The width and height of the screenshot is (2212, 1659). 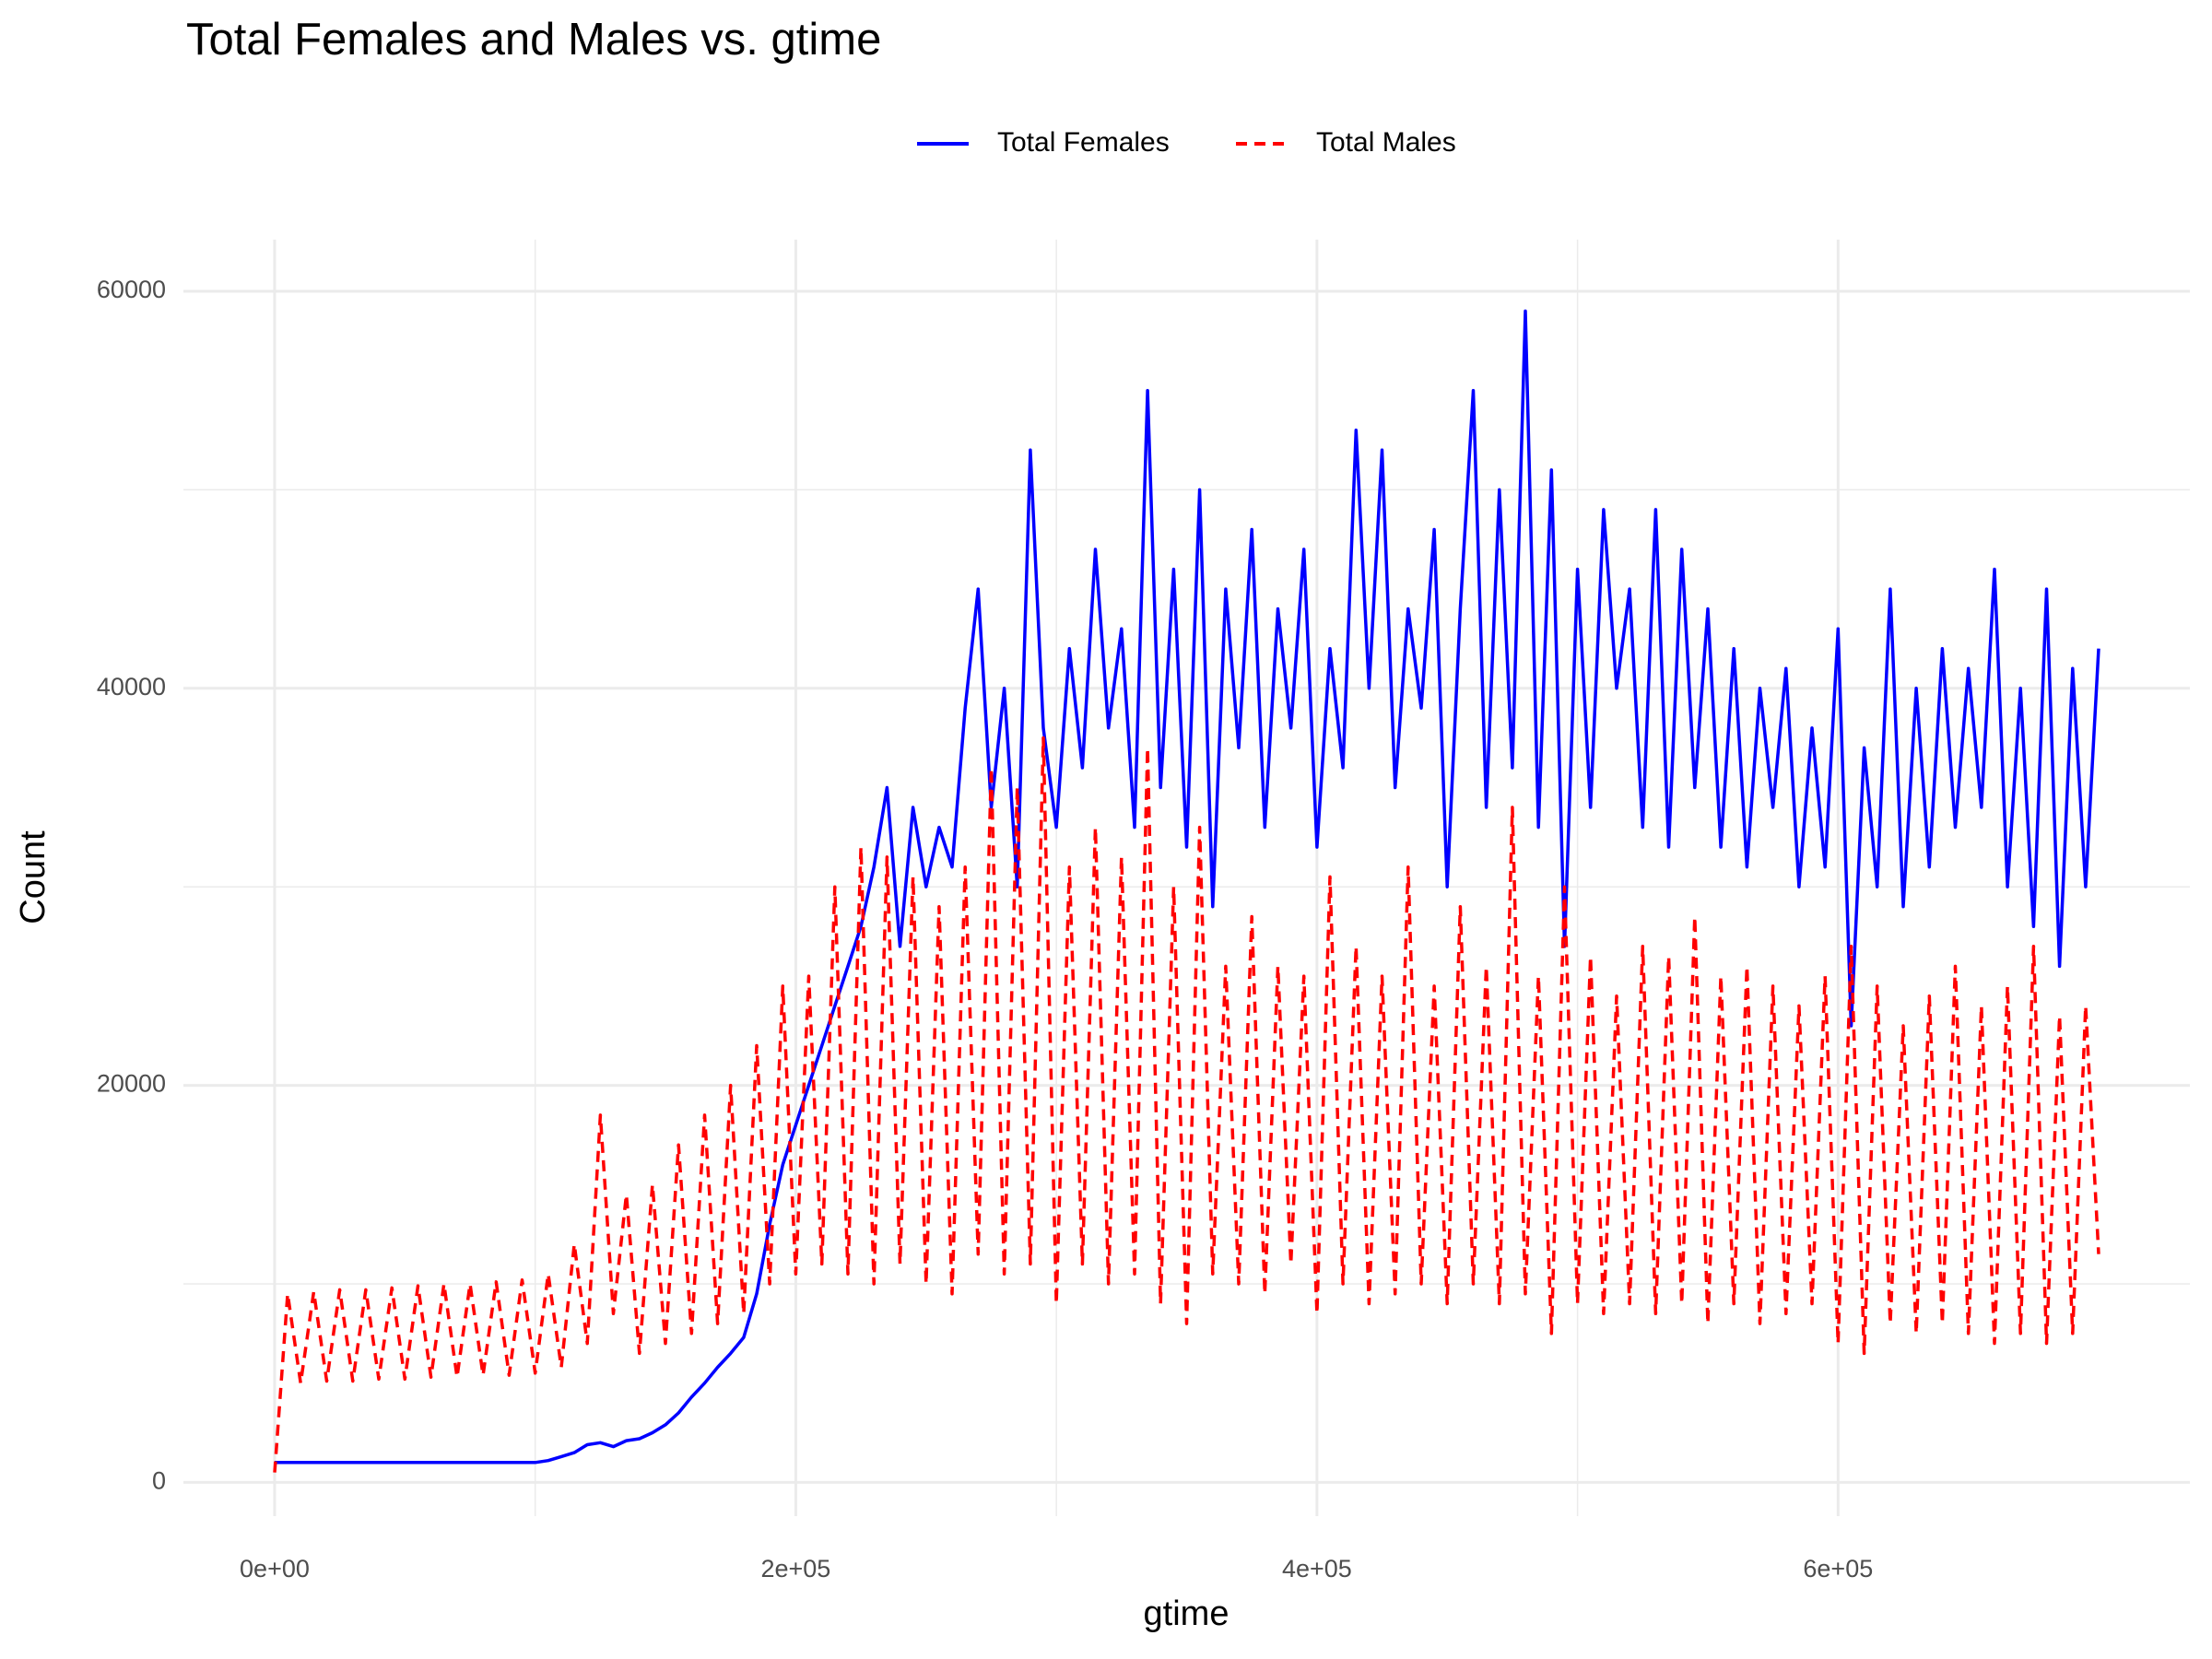 I want to click on x-tick-label: 2e+05, so click(x=795, y=1569).